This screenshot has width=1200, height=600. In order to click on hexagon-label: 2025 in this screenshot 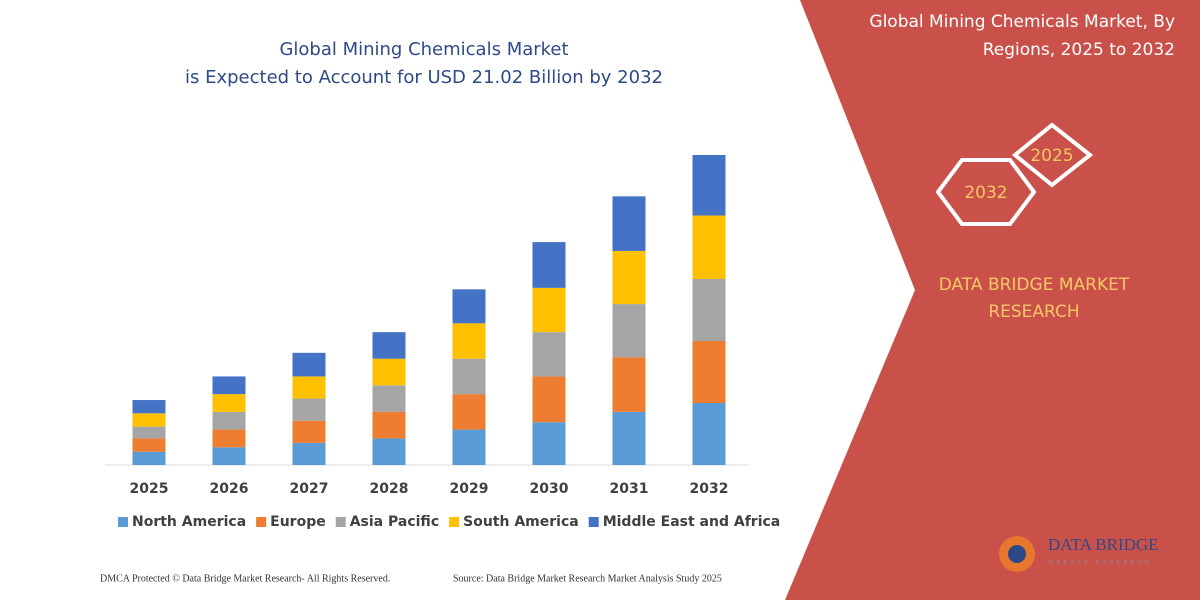, I will do `click(1051, 156)`.